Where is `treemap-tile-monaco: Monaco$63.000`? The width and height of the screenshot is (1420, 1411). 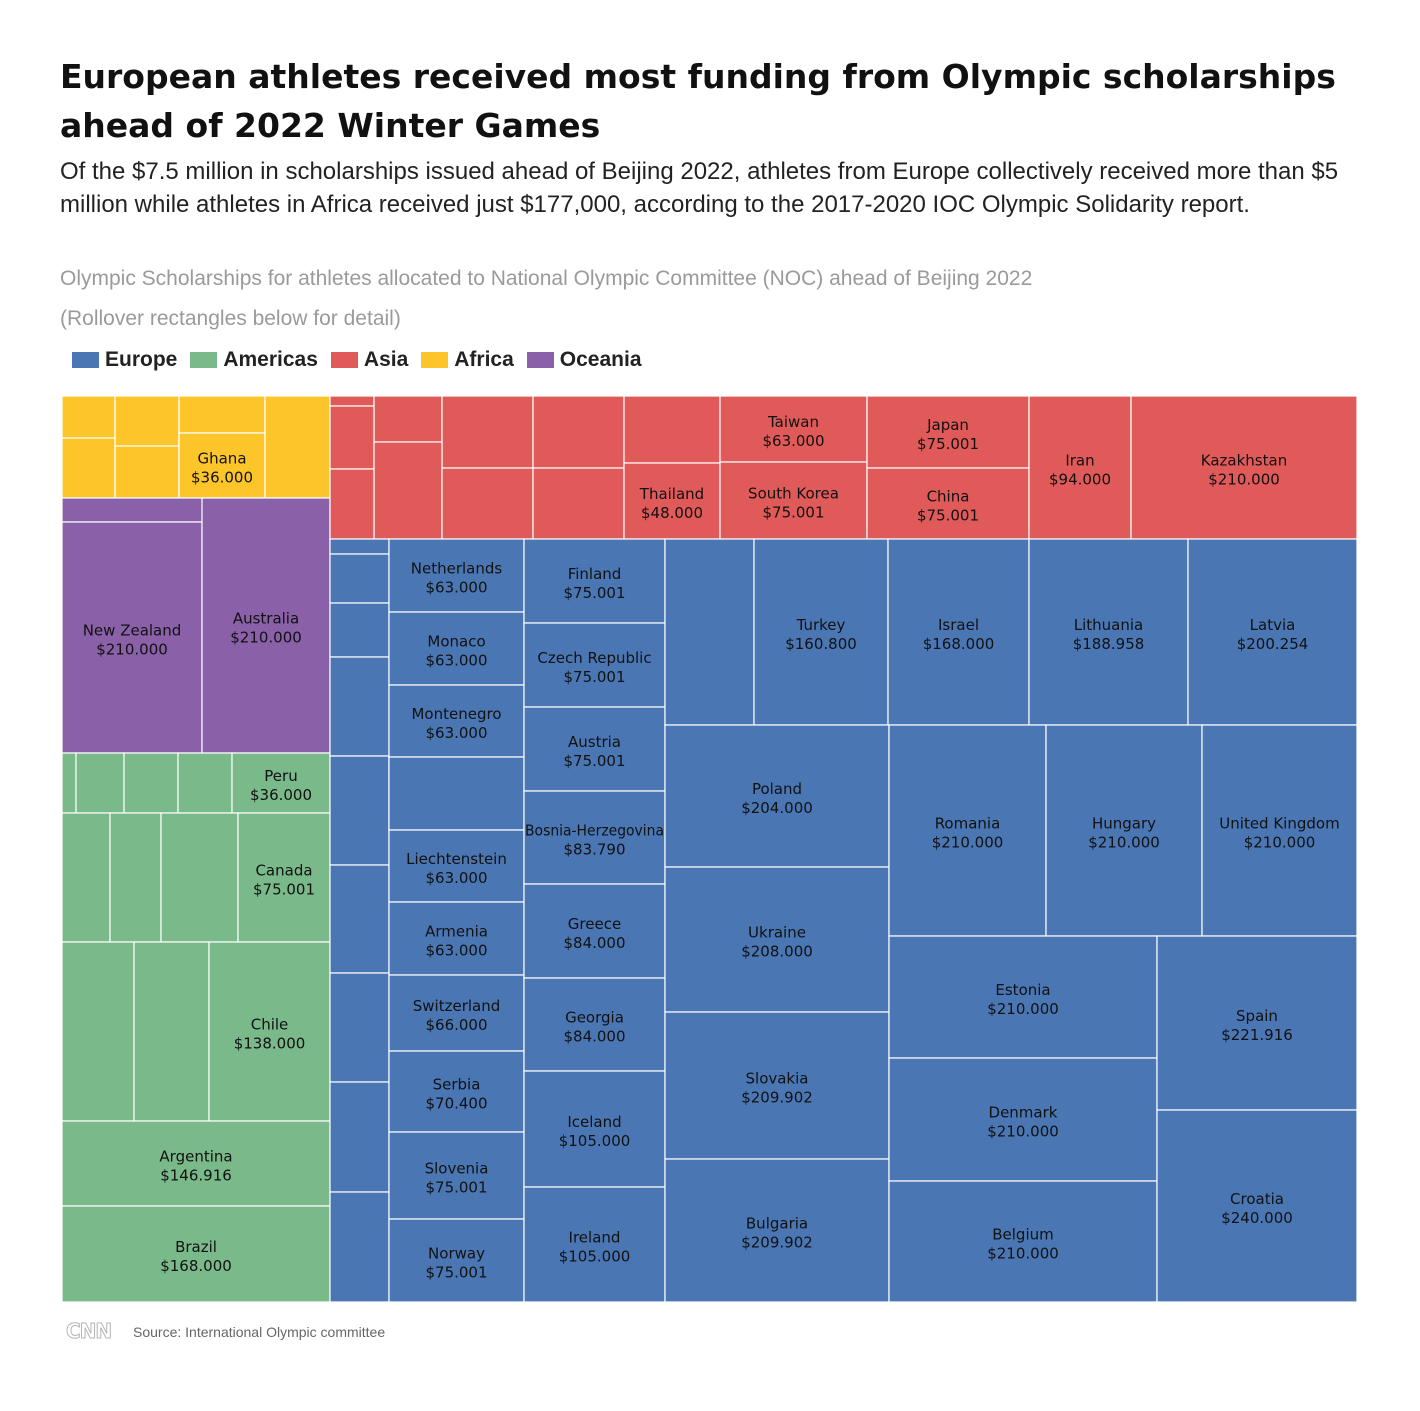 treemap-tile-monaco: Monaco$63.000 is located at coordinates (456, 648).